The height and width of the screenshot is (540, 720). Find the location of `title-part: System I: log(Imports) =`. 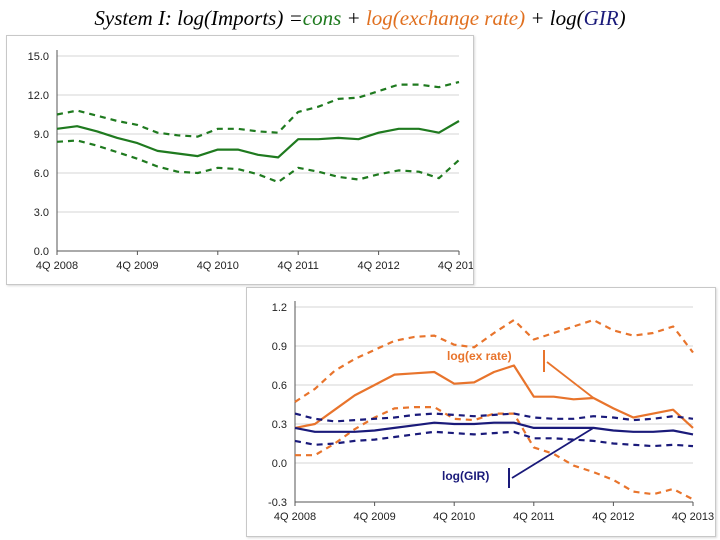

title-part: System I: log(Imports) = is located at coordinates (198, 18).